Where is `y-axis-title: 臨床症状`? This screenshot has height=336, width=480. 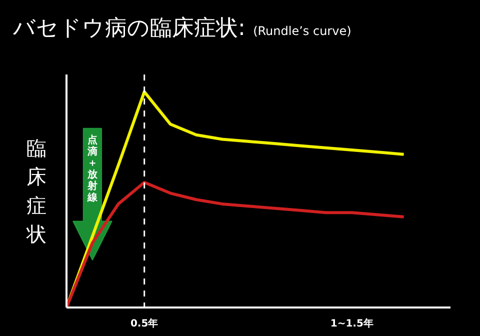 y-axis-title: 臨床症状 is located at coordinates (36, 191).